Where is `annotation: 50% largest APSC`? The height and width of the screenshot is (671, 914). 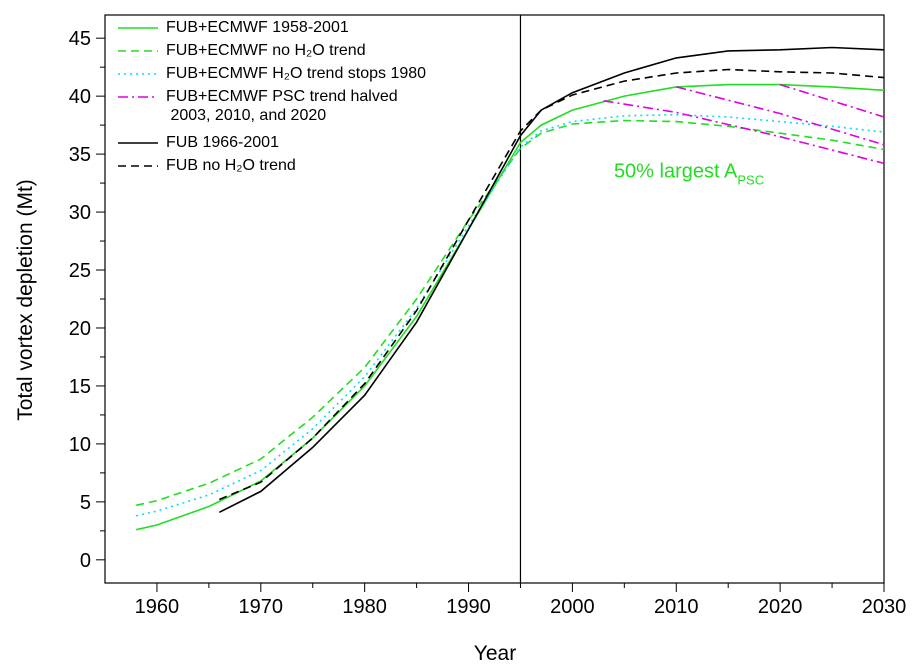
annotation: 50% largest APSC is located at coordinates (689, 173).